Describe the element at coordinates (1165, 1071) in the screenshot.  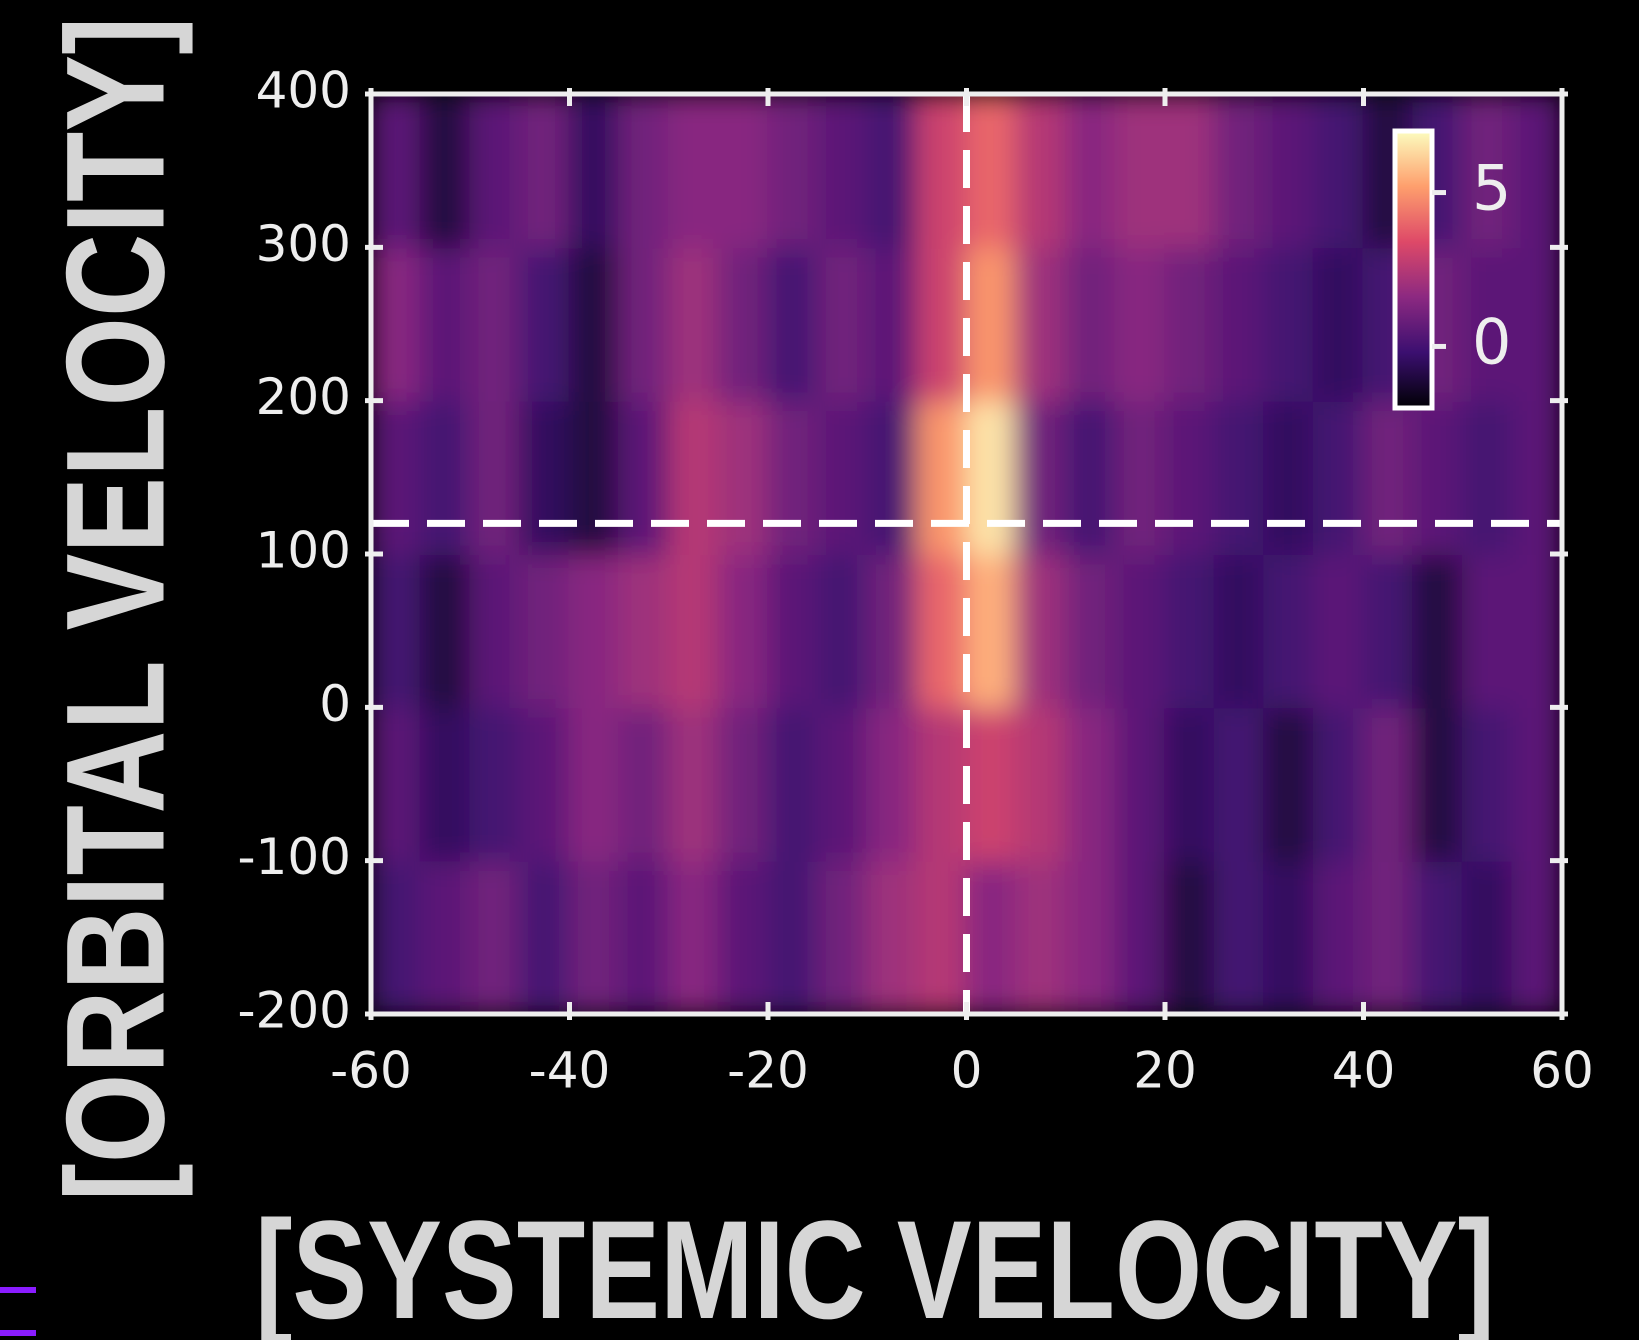
I see `x-tick-label: 20` at that location.